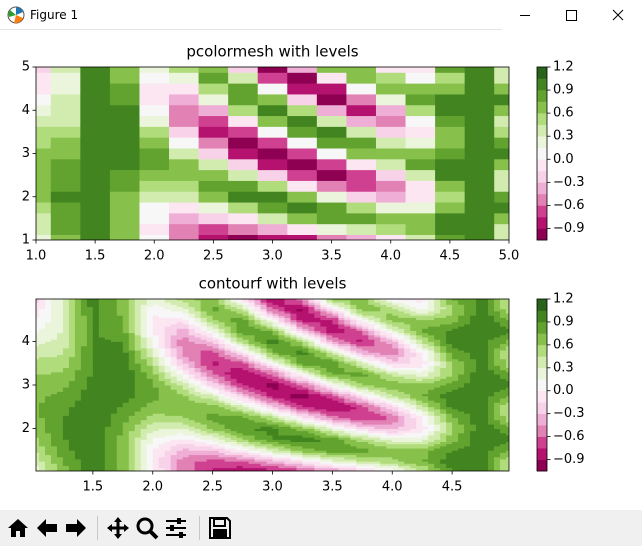 Image resolution: width=642 pixels, height=546 pixels. Describe the element at coordinates (525, 15) in the screenshot. I see `minimize-button` at that location.